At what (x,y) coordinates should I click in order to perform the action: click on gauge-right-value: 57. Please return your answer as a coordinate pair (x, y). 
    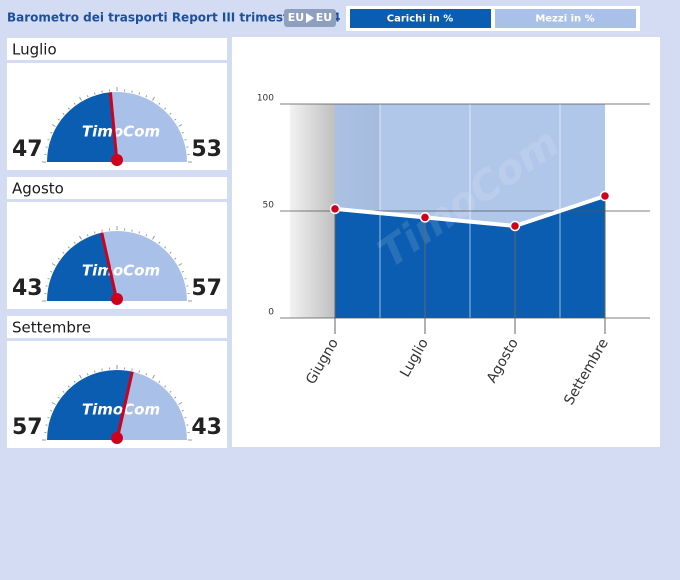
    Looking at the image, I should click on (206, 288).